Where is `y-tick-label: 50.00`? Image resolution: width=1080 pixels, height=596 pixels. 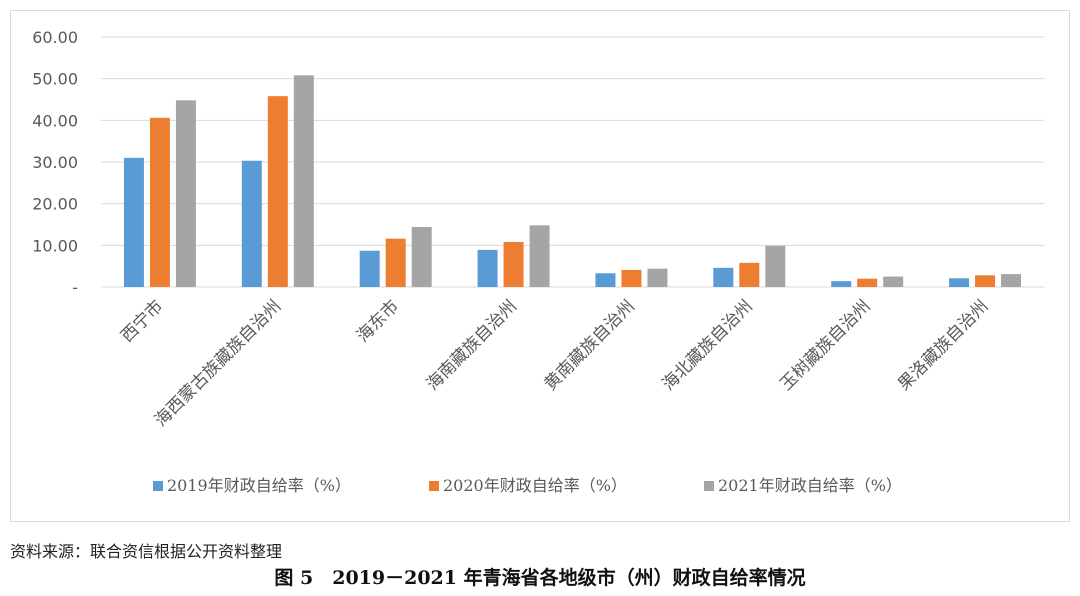 y-tick-label: 50.00 is located at coordinates (55, 79).